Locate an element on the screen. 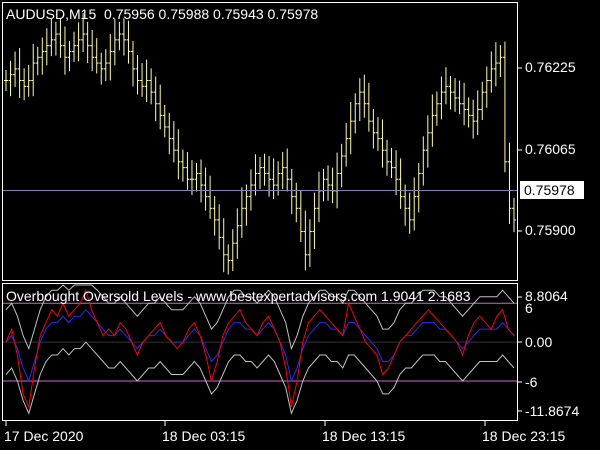 The width and height of the screenshot is (600, 450). indicator-tick-min: -11.8674 is located at coordinates (552, 411).